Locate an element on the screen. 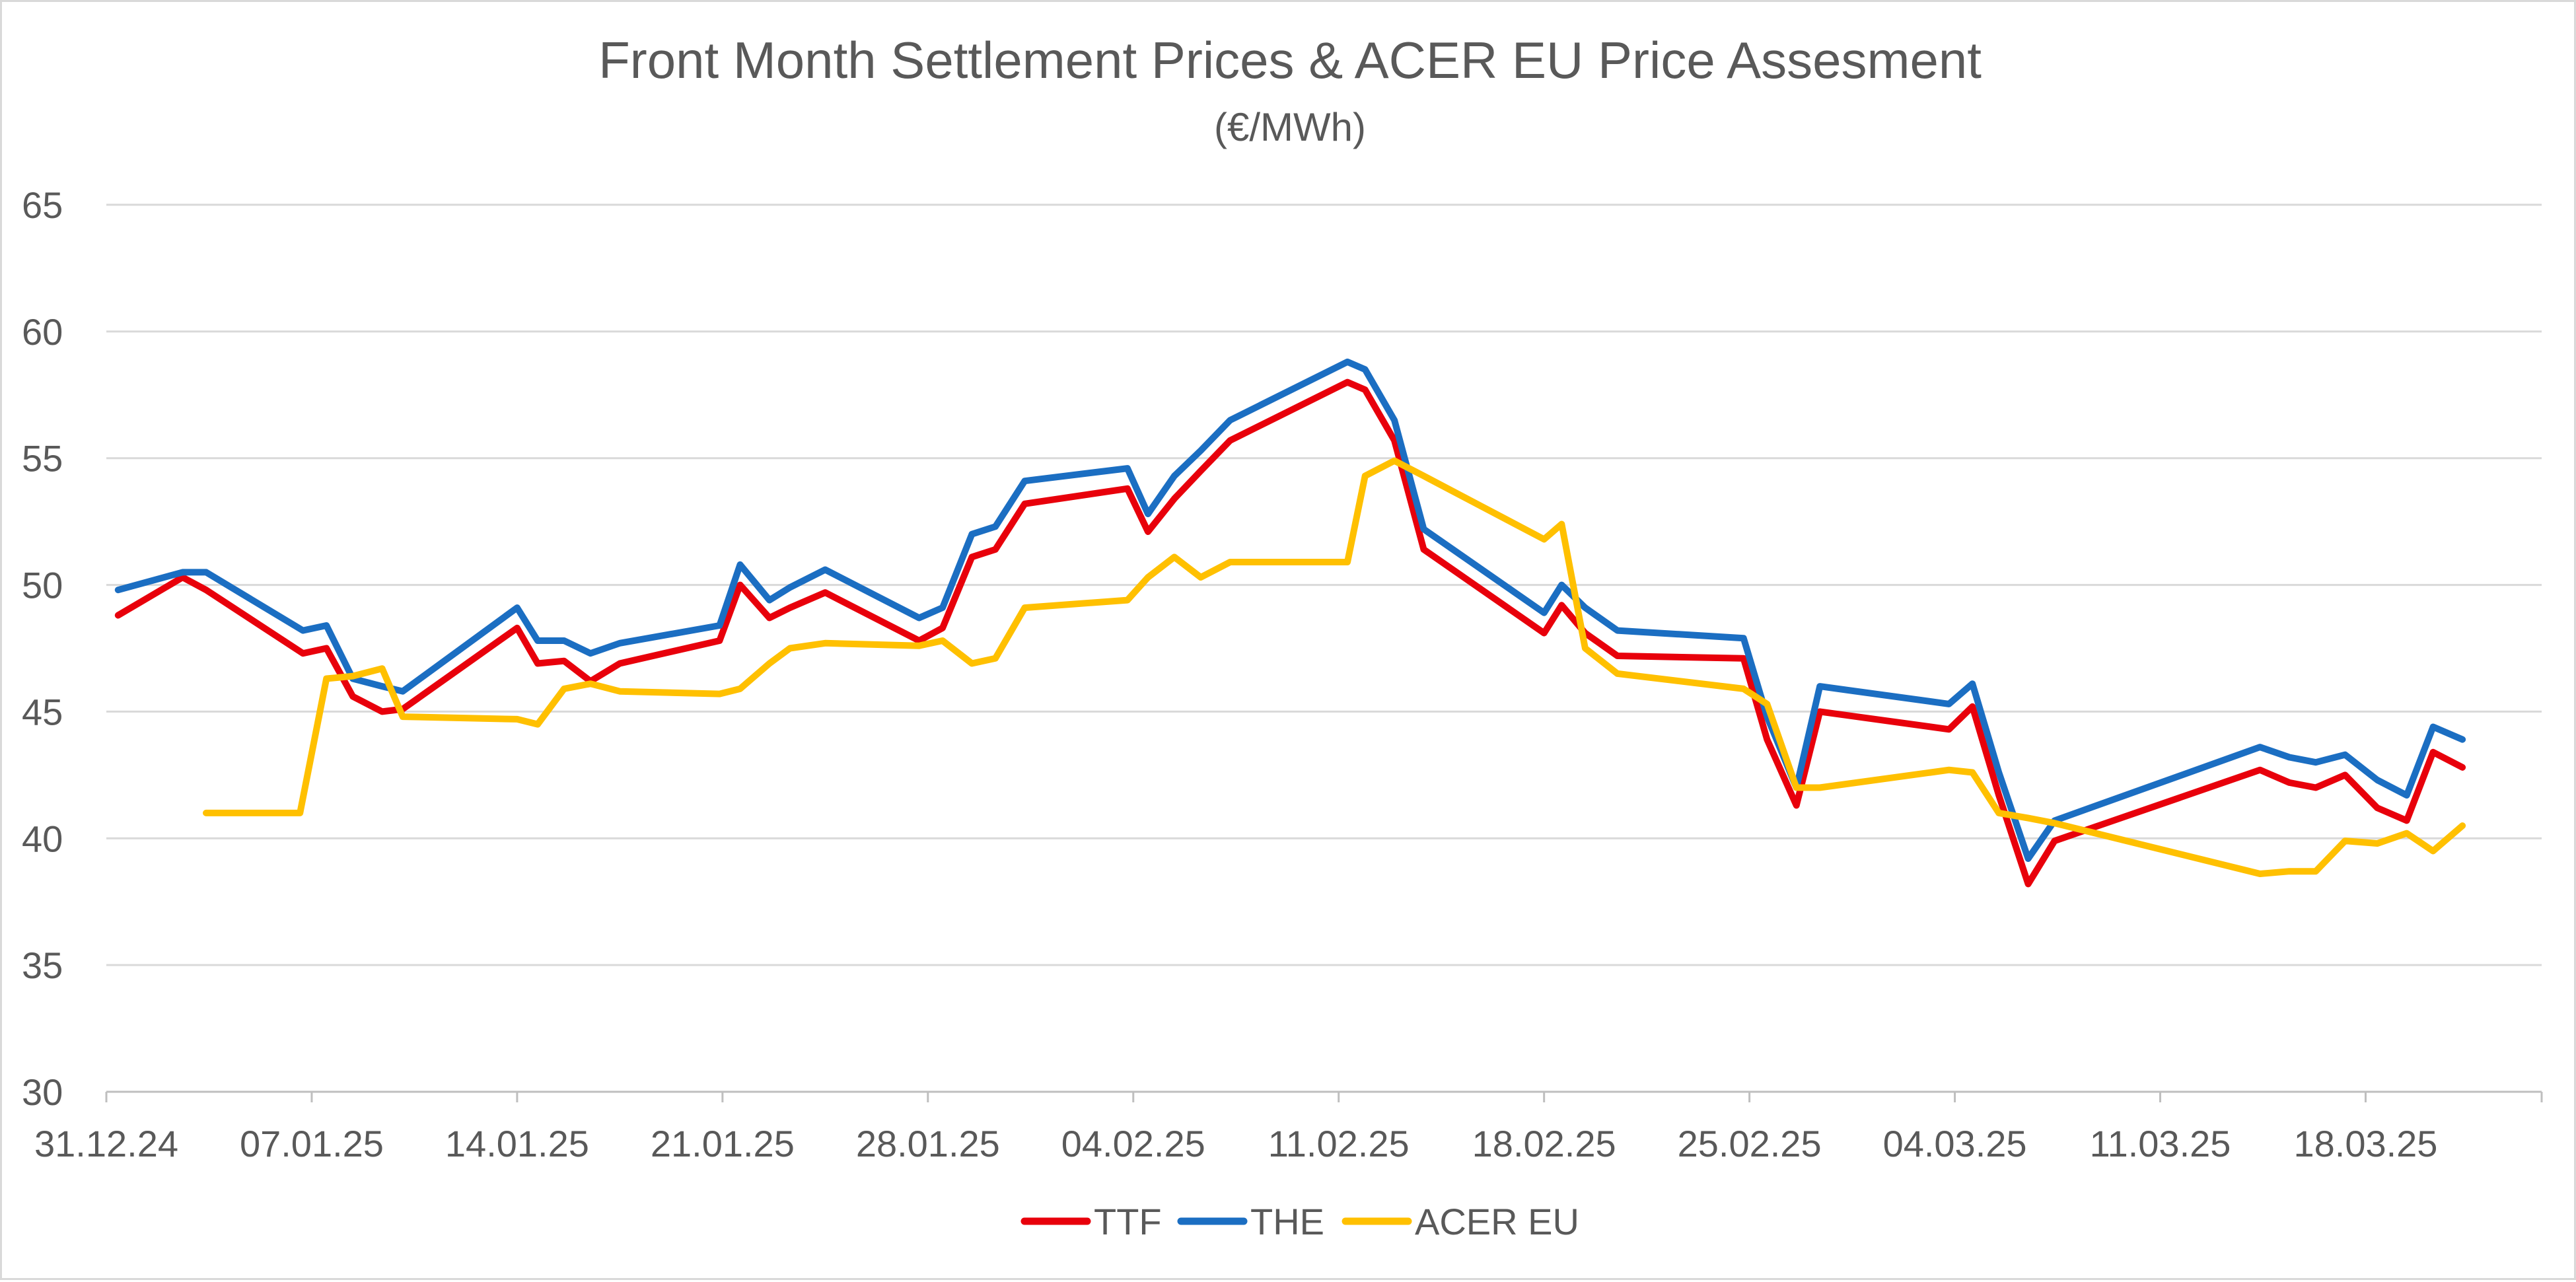  x-tick-label: 28.01.25 is located at coordinates (928, 1143).